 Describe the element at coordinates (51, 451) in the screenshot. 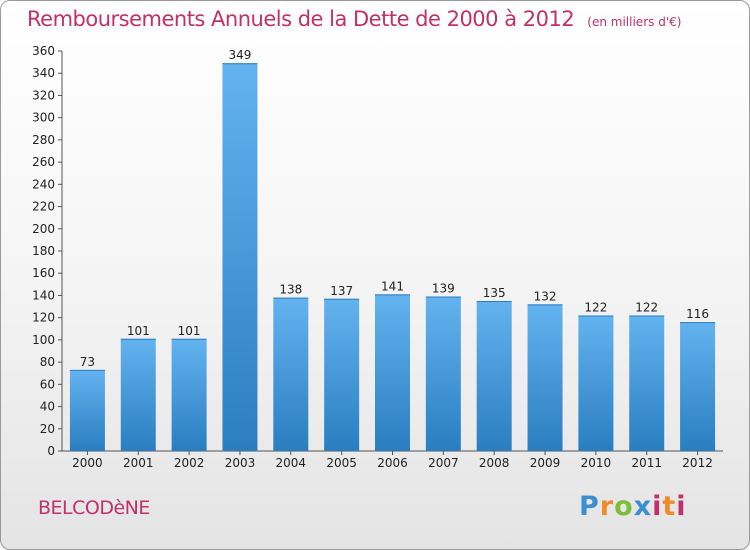

I see `y-tick-label: 0` at that location.